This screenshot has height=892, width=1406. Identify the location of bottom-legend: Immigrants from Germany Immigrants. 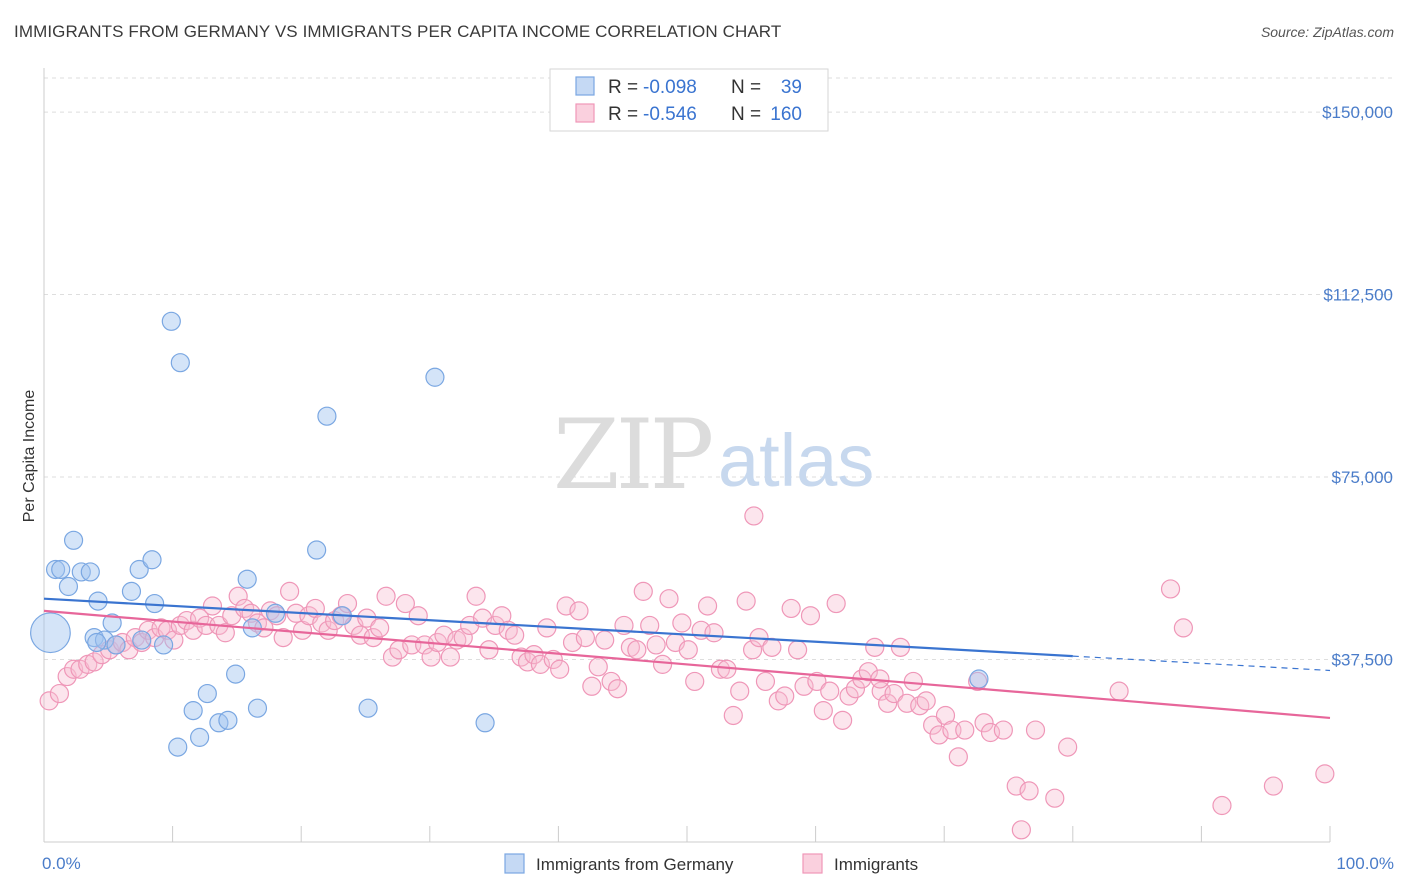
(711, 863).